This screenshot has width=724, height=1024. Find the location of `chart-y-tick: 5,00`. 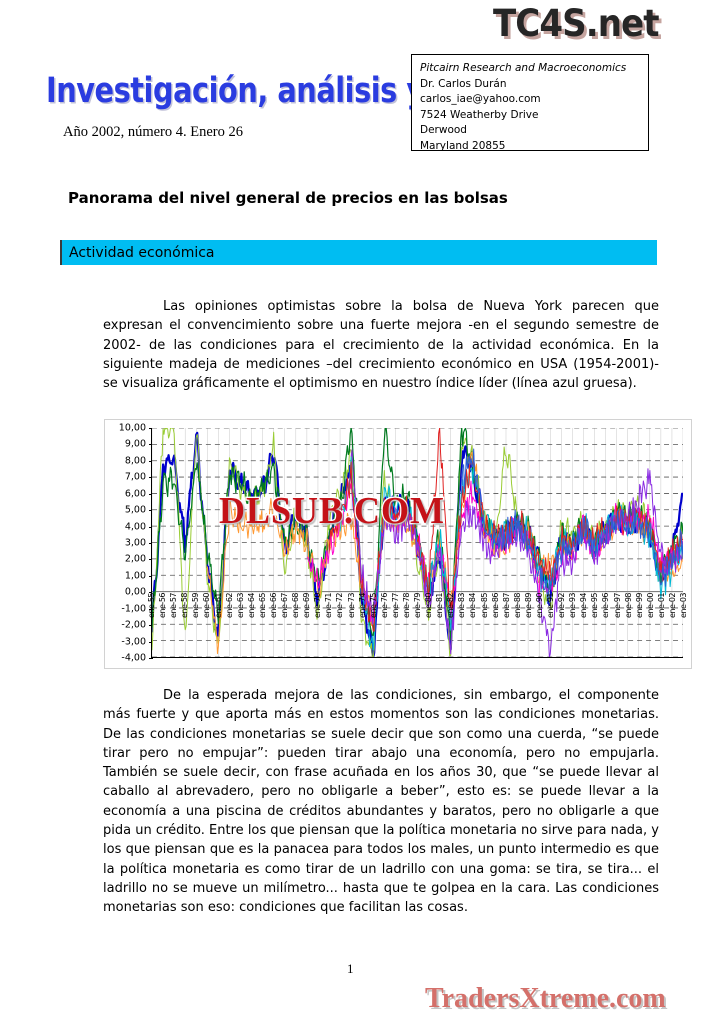

chart-y-tick: 5,00 is located at coordinates (135, 510).